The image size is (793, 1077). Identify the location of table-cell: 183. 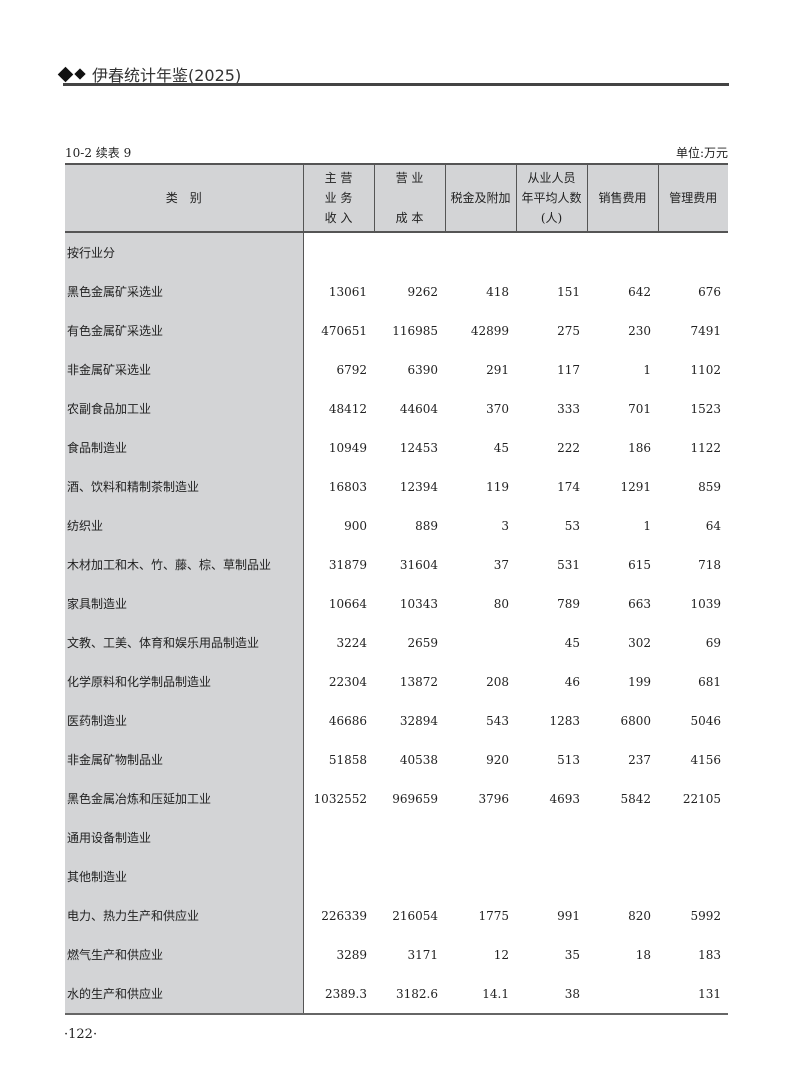
(709, 954).